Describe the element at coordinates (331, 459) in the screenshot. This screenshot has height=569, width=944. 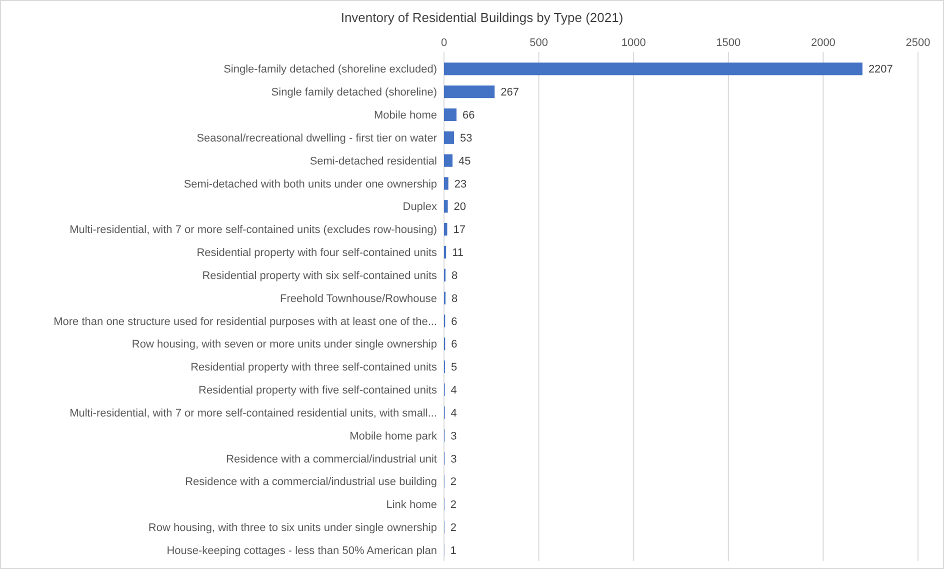
I see `y-tick-label: Residence with a commercial/industrial unit` at that location.